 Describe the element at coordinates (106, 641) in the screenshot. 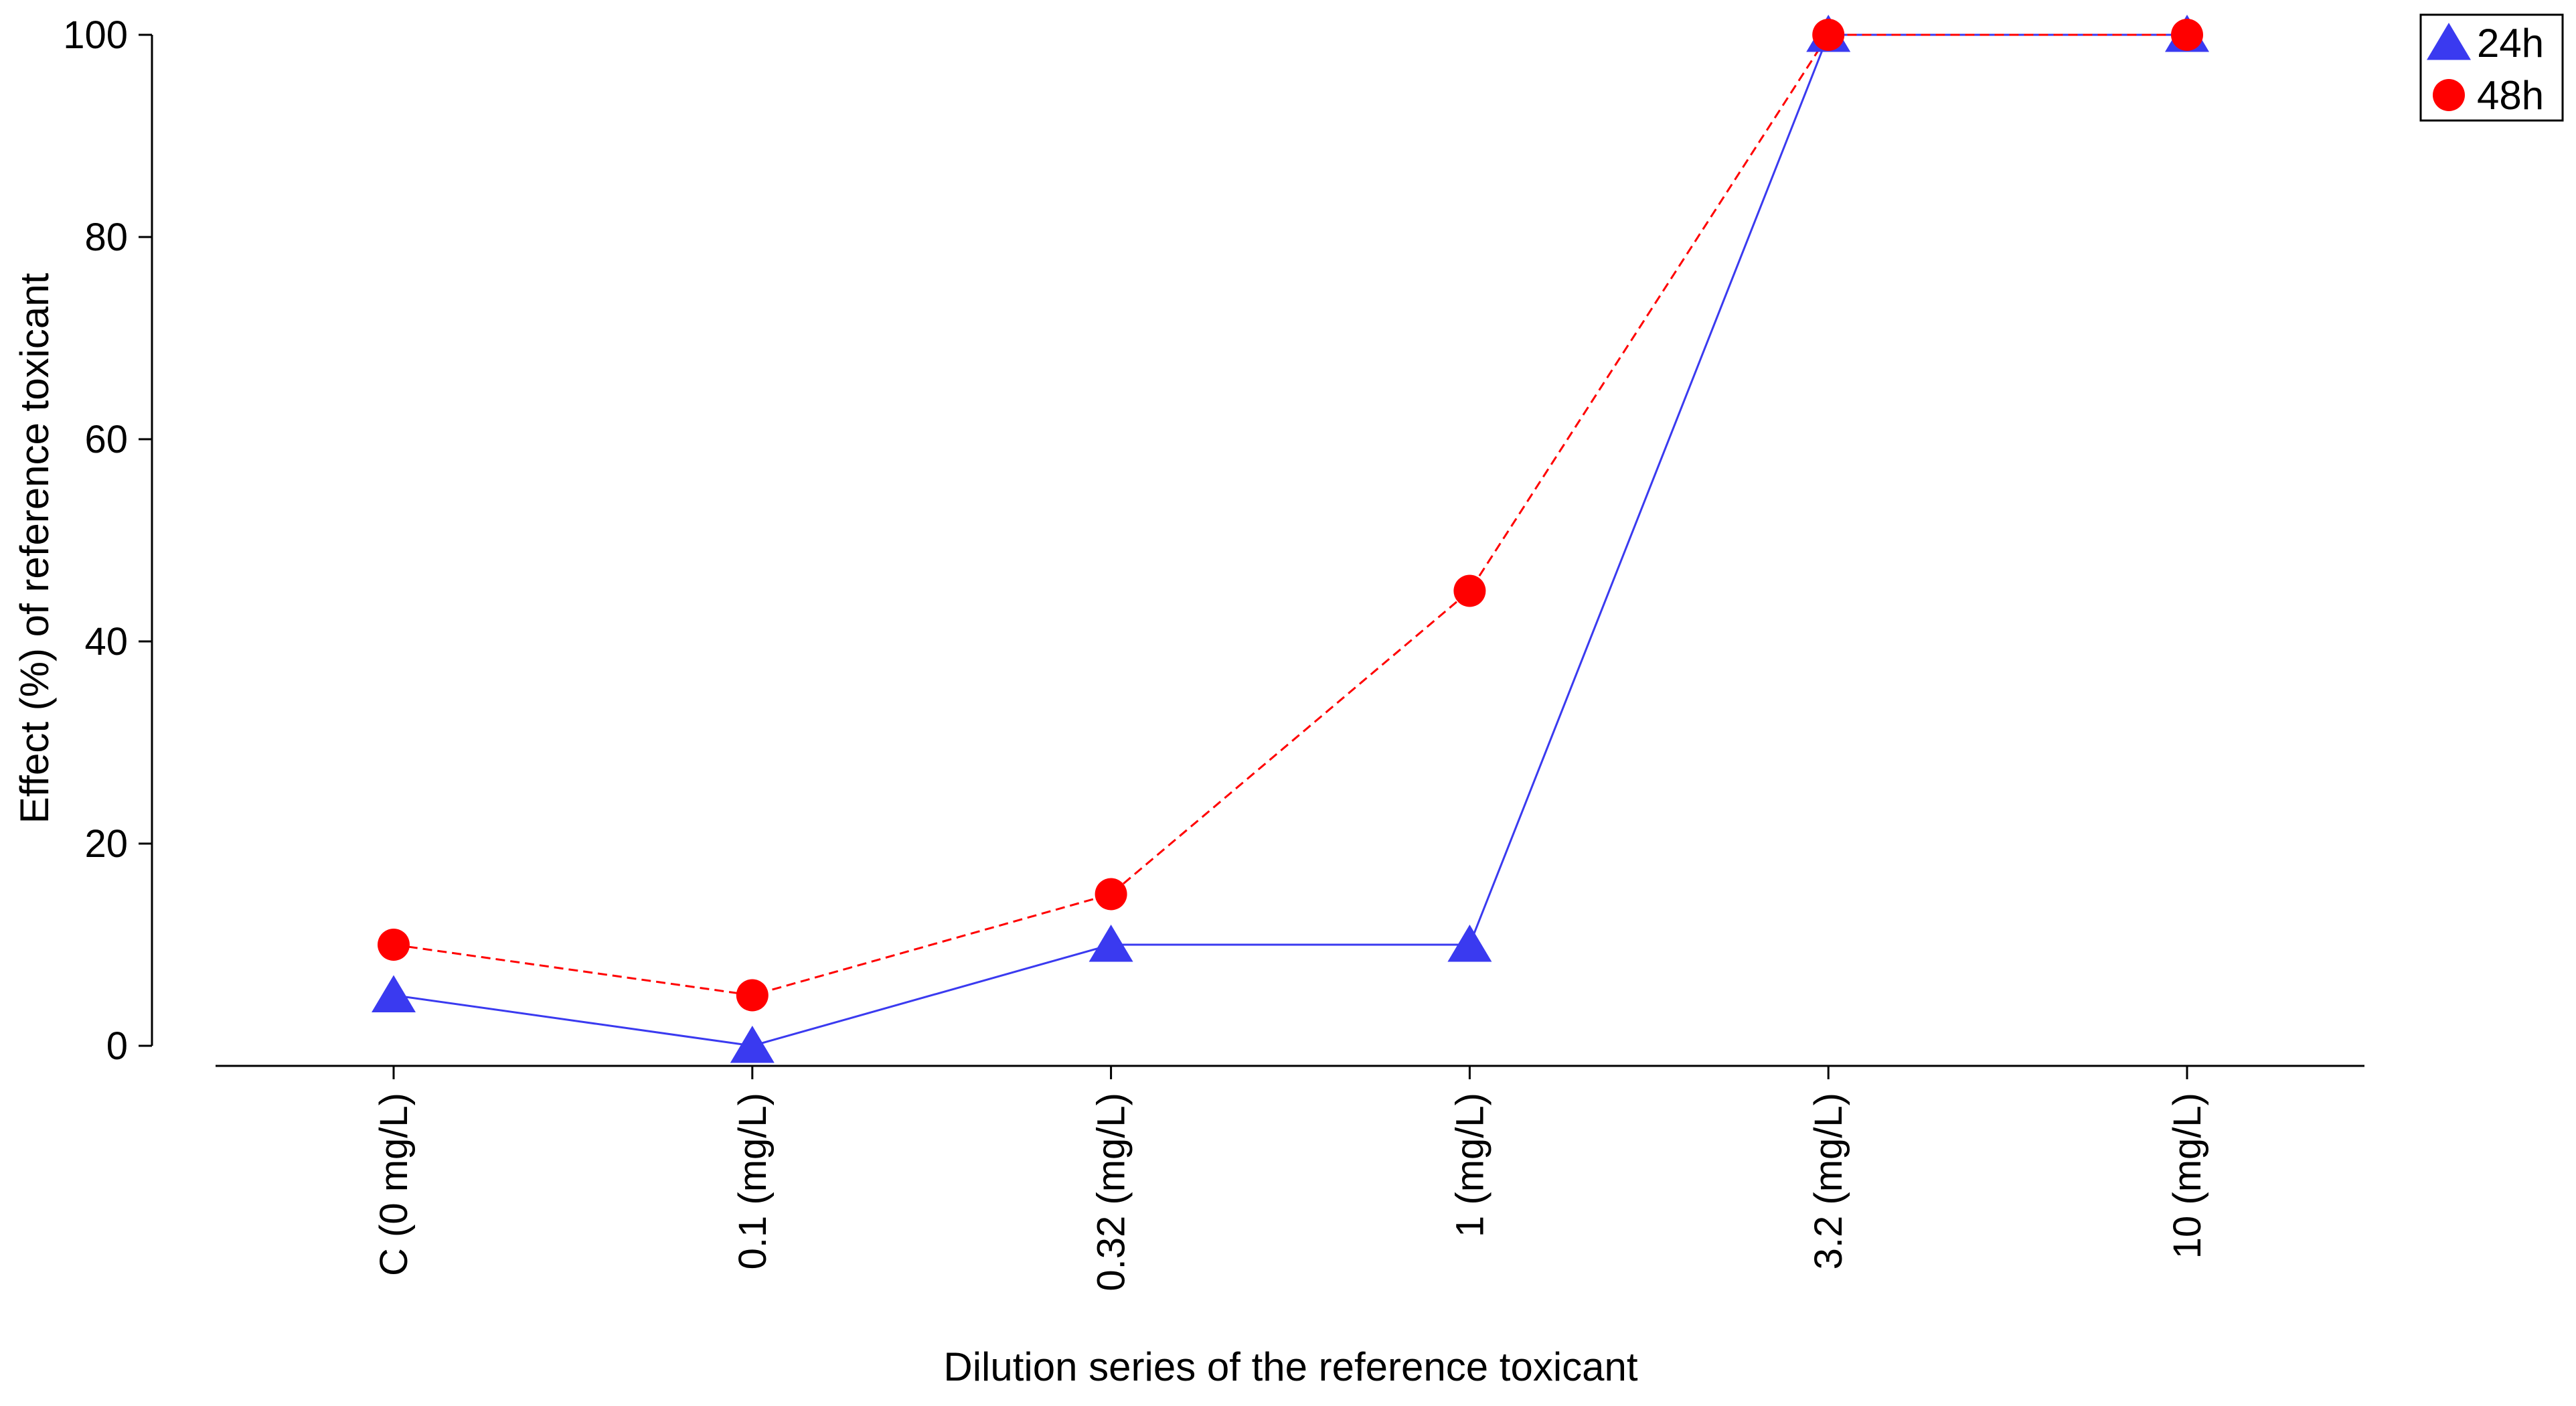

I see `y-tick-label: 40` at that location.